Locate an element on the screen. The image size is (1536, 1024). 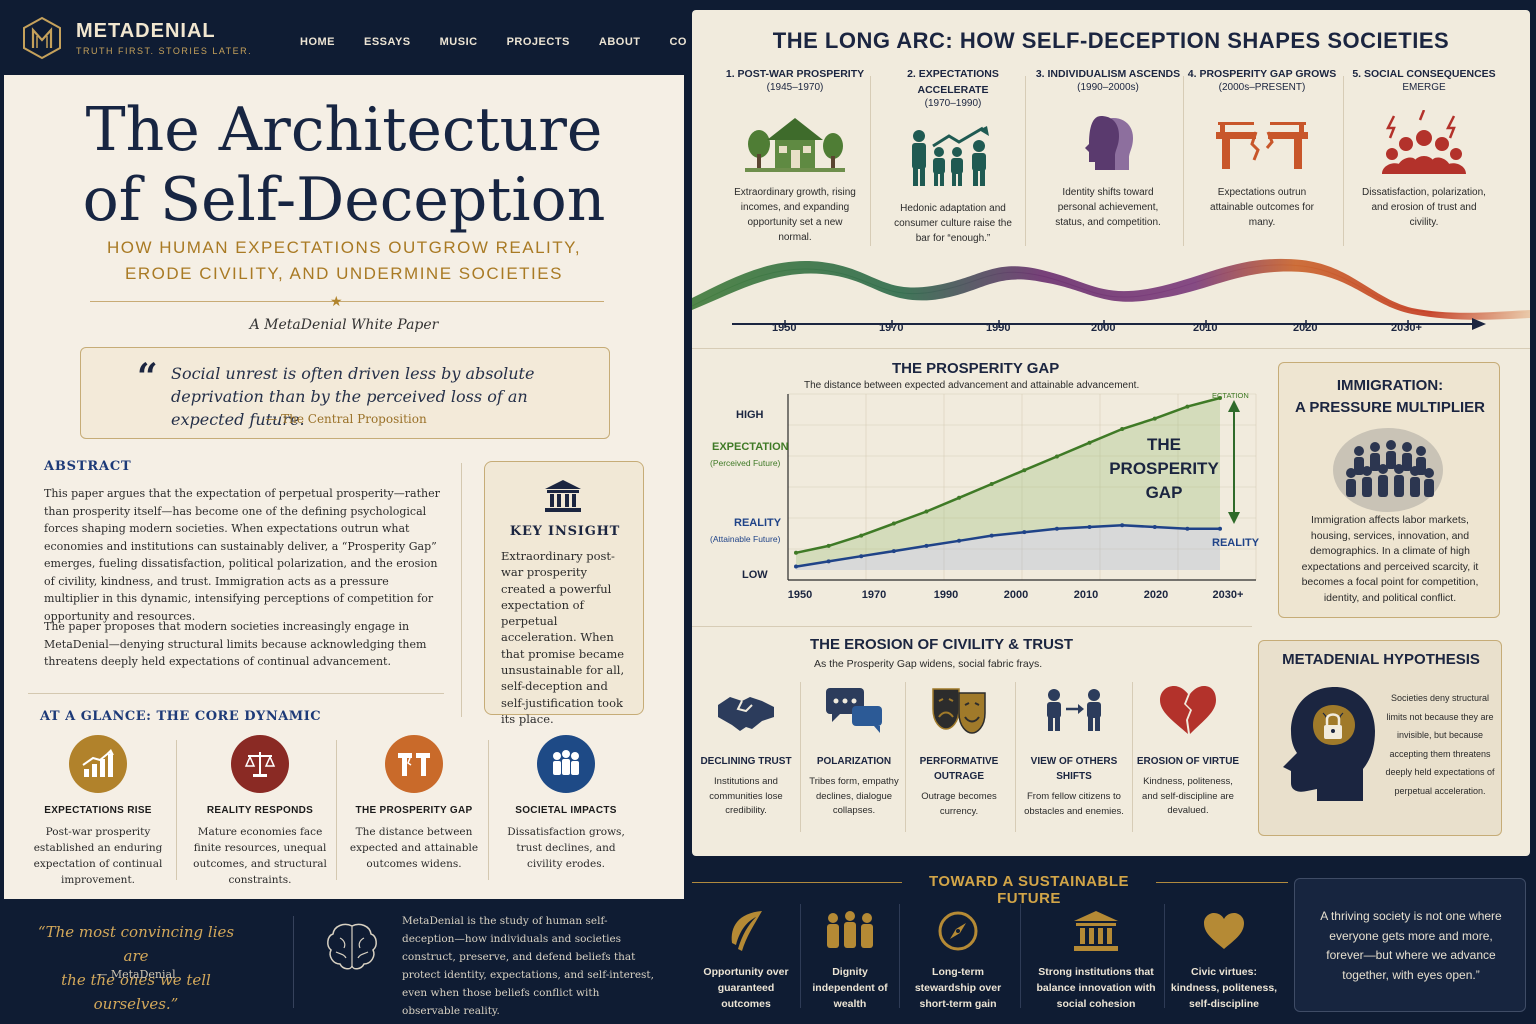
stage-title: 2. EXPECTATIONS ACCELERATE is located at coordinates (953, 82).